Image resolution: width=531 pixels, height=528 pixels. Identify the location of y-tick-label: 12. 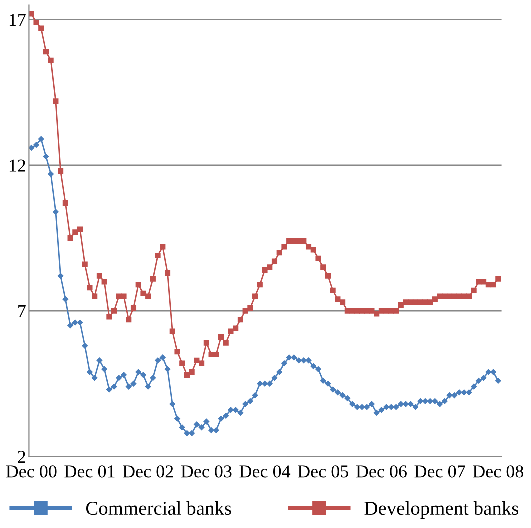
(18, 166).